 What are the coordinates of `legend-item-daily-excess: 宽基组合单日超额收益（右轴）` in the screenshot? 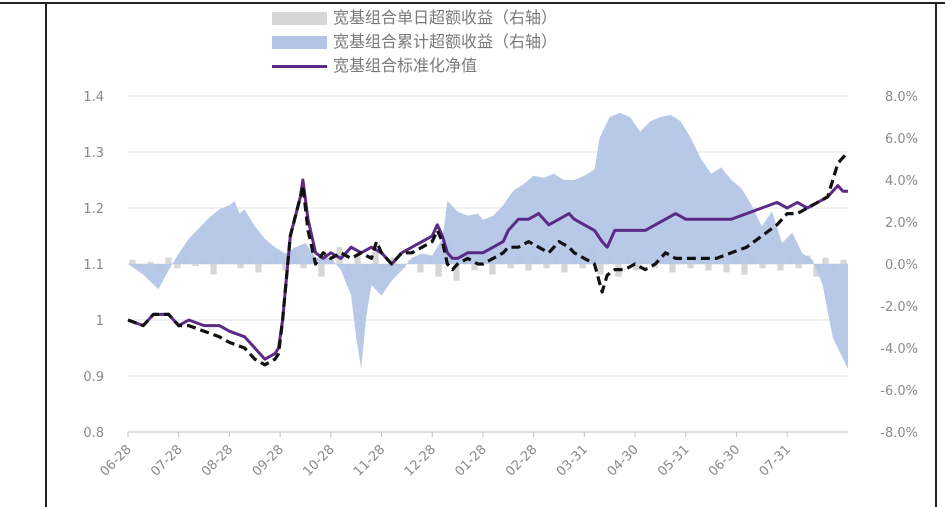 It's located at (414, 18).